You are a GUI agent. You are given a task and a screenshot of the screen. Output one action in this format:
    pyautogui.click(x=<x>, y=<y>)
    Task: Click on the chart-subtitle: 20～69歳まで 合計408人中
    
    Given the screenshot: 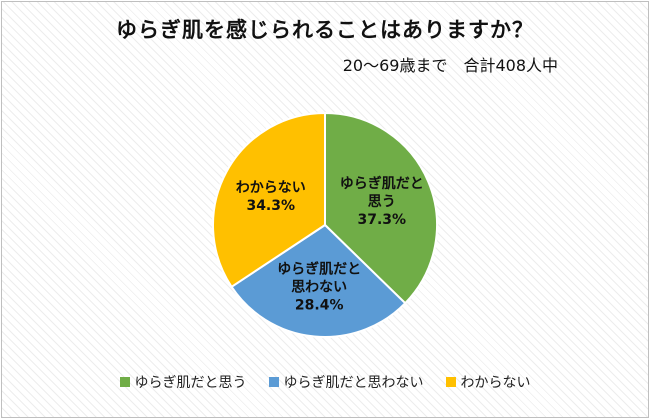 What is the action you would take?
    pyautogui.click(x=450, y=65)
    